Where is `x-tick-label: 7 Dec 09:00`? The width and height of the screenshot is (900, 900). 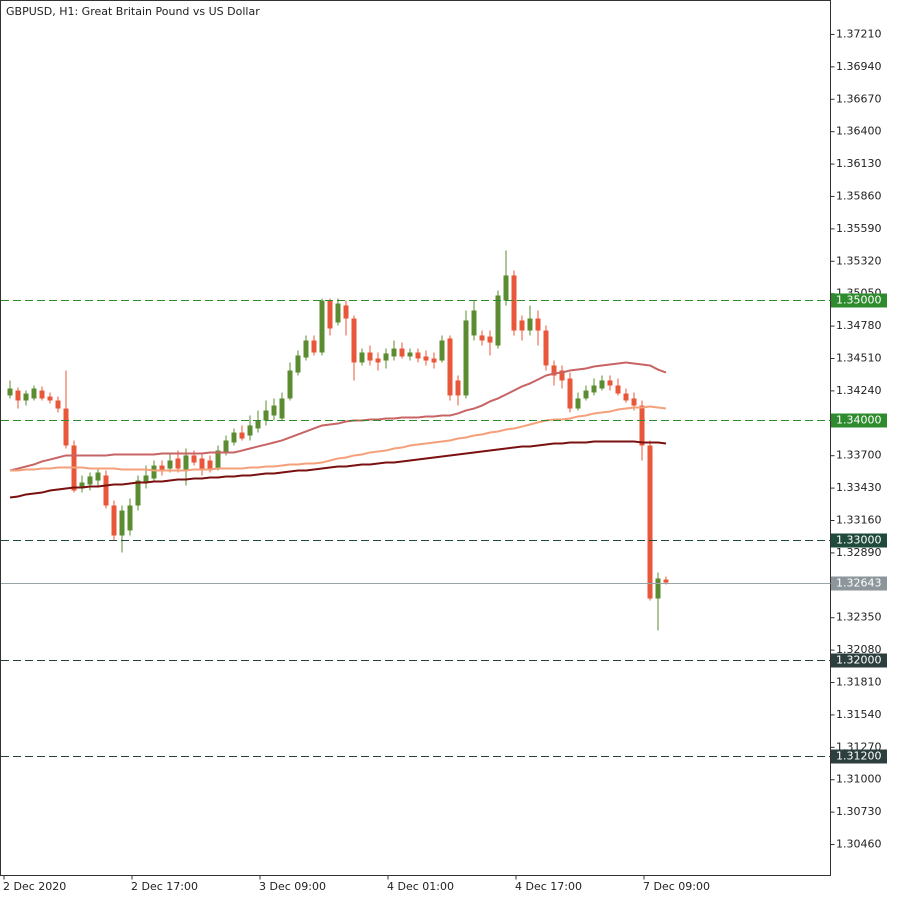 x-tick-label: 7 Dec 09:00 is located at coordinates (676, 886).